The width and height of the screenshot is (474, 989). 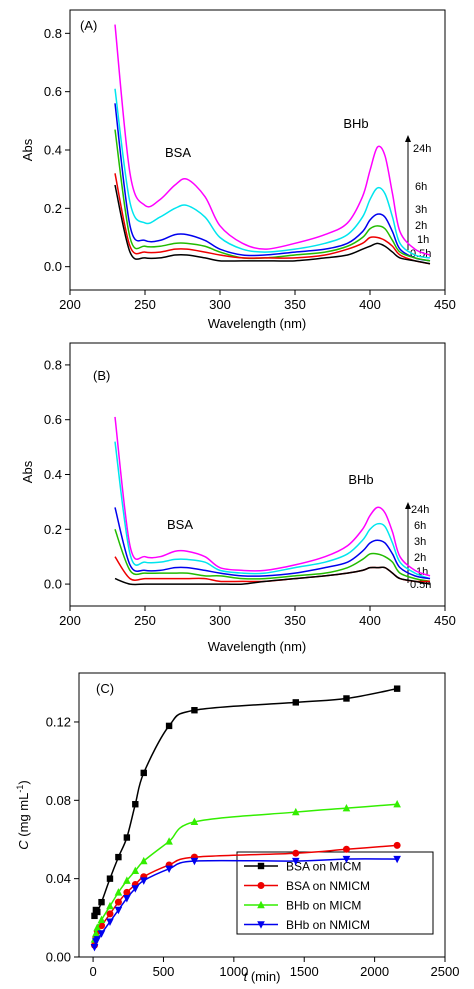 What do you see at coordinates (421, 187) in the screenshot?
I see `panel-a-time-label-6h: 6h` at bounding box center [421, 187].